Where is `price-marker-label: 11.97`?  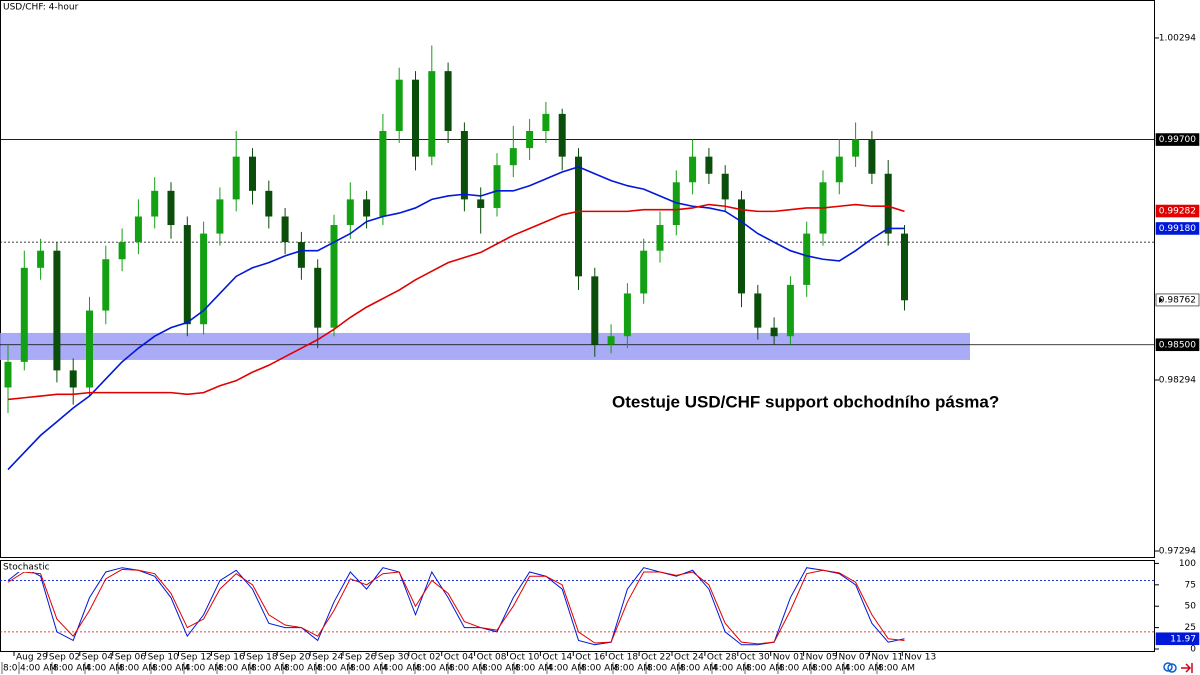 price-marker-label: 11.97 is located at coordinates (1183, 639).